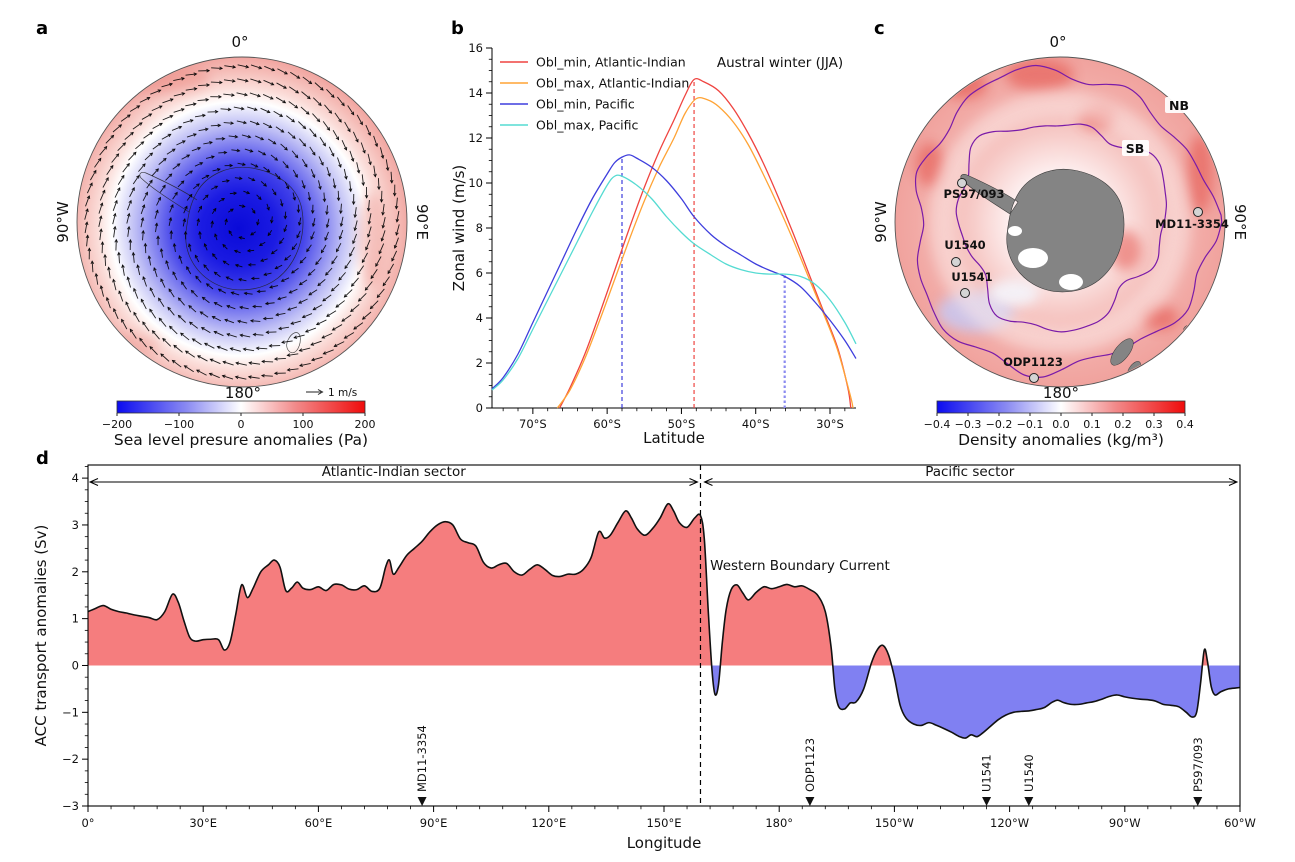 The image size is (1295, 862). What do you see at coordinates (1034, 378) in the screenshot?
I see `site-dot-odp1123` at bounding box center [1034, 378].